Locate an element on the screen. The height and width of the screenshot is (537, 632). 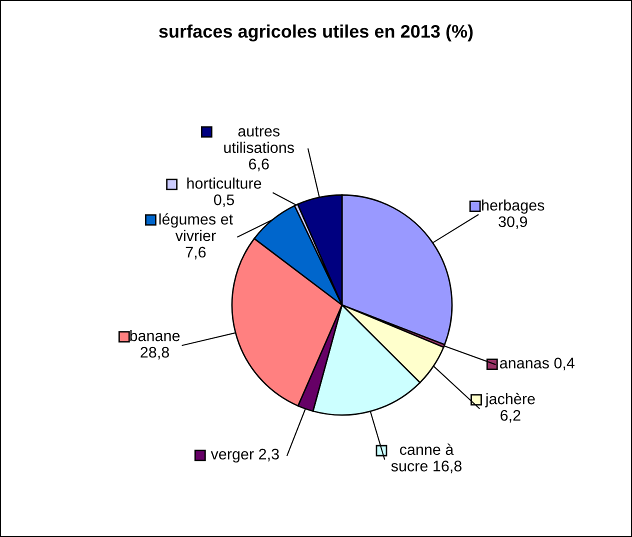
legend-label: verger 2,3 is located at coordinates (244, 455).